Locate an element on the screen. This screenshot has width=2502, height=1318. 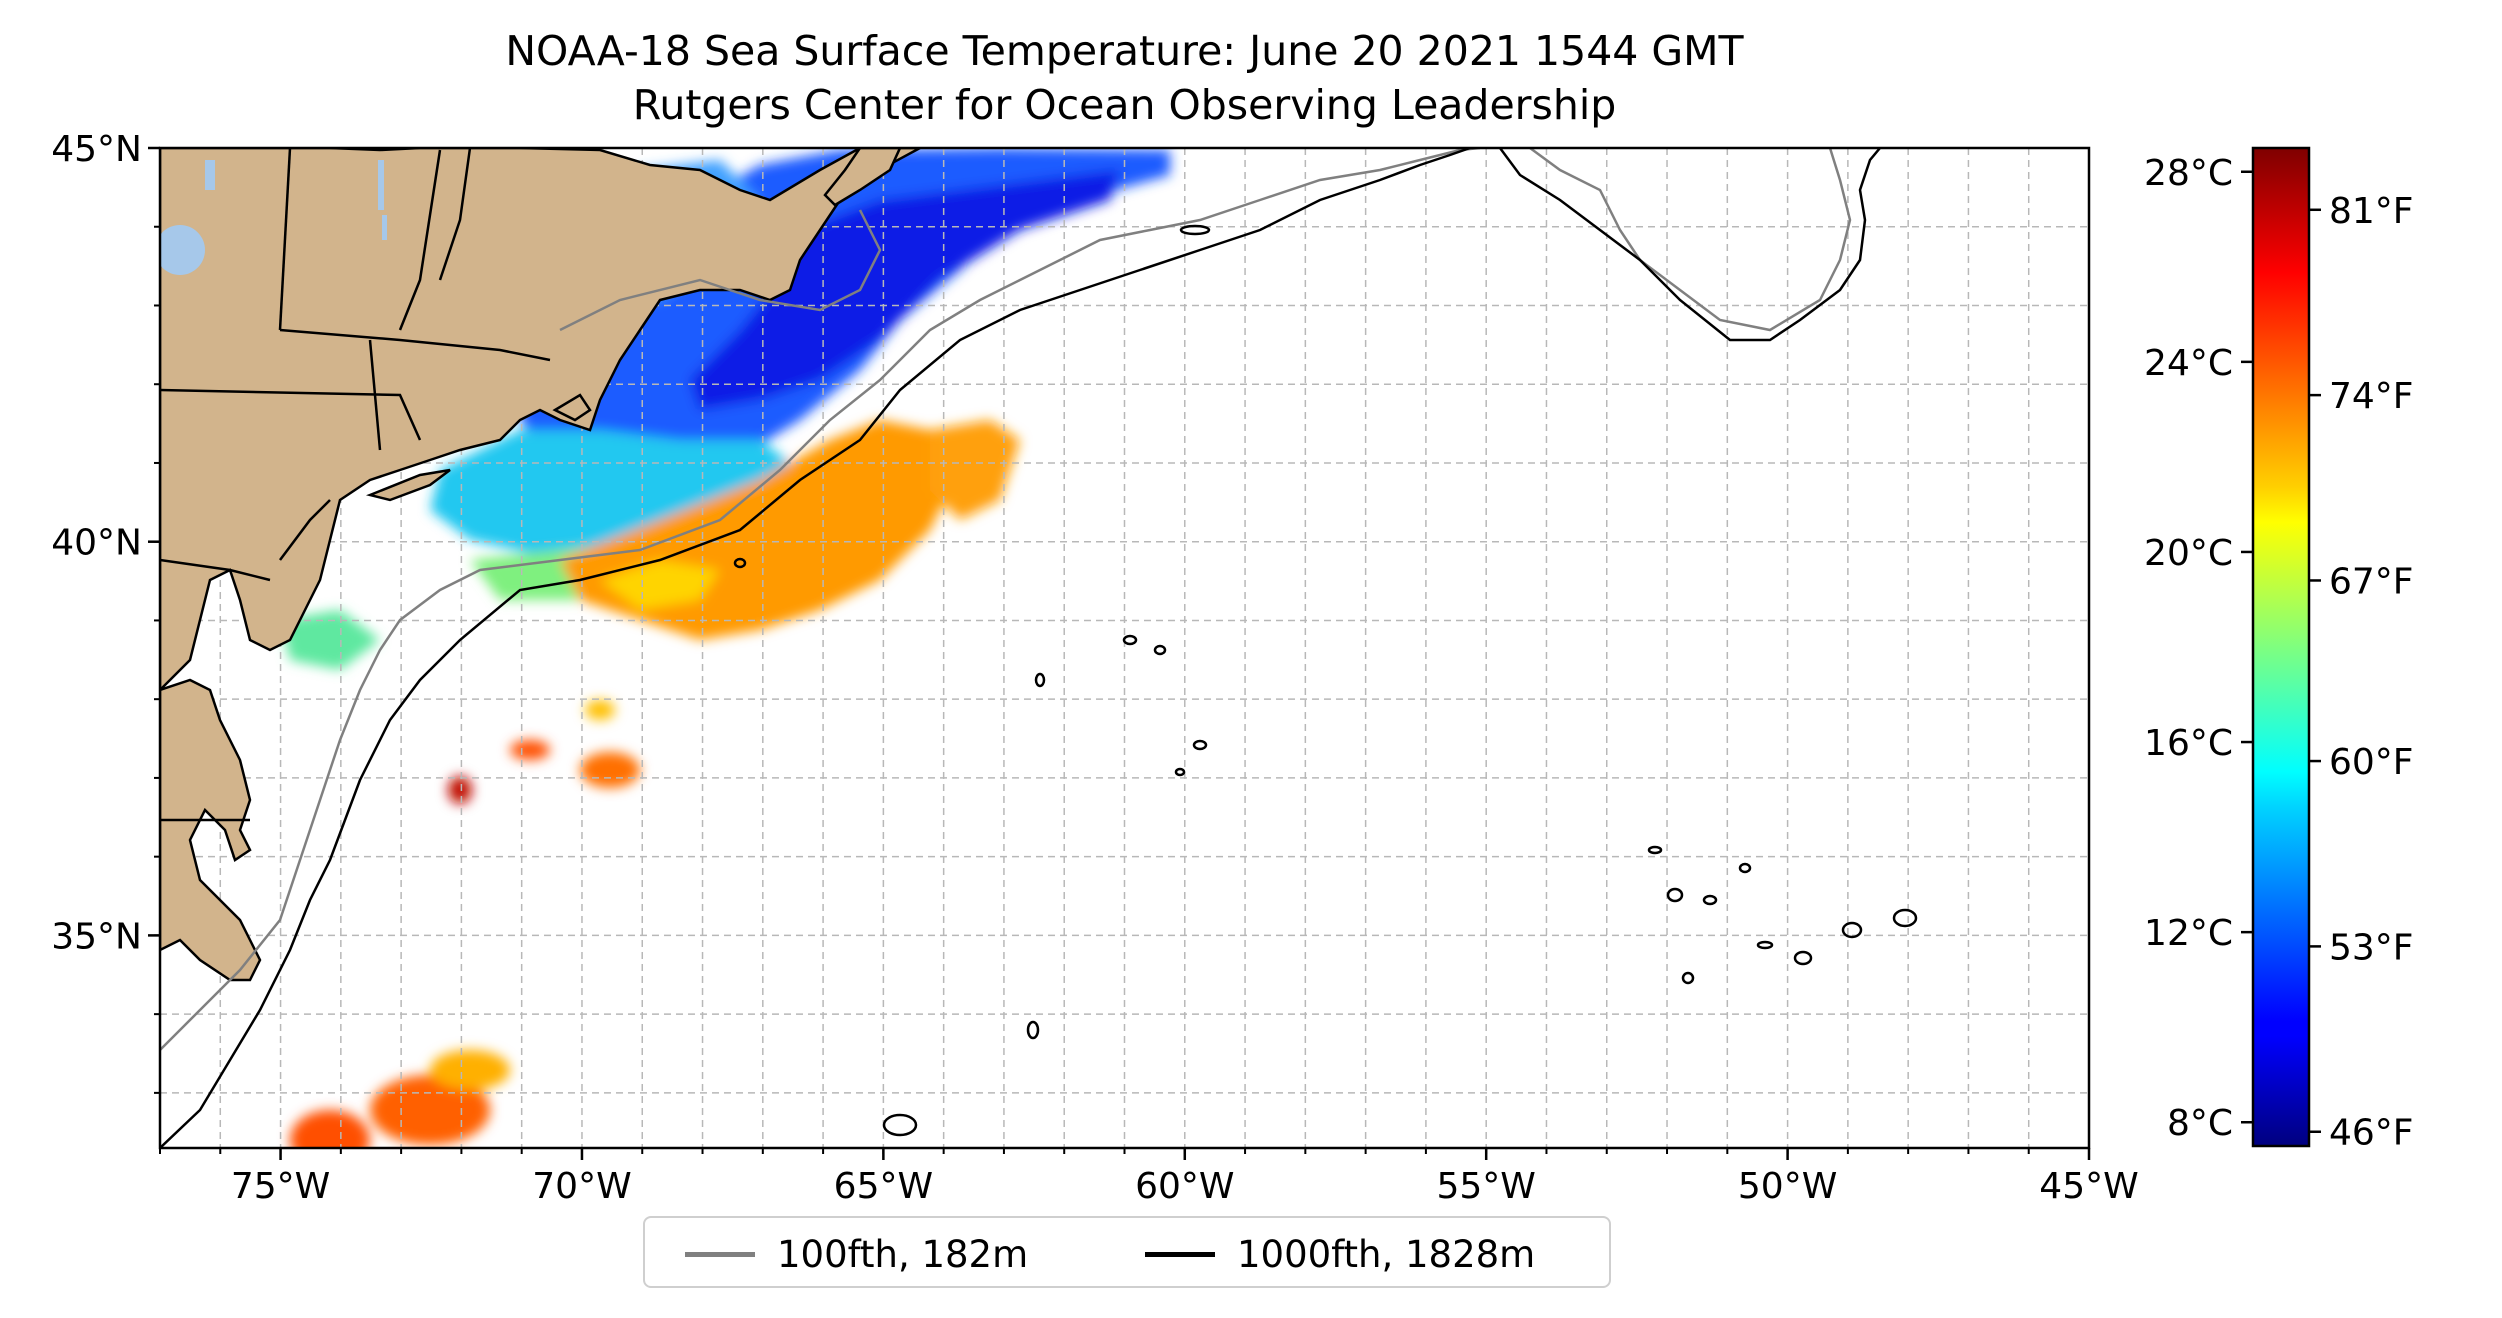
colorbar-f-label: 46°F is located at coordinates (2371, 1133).